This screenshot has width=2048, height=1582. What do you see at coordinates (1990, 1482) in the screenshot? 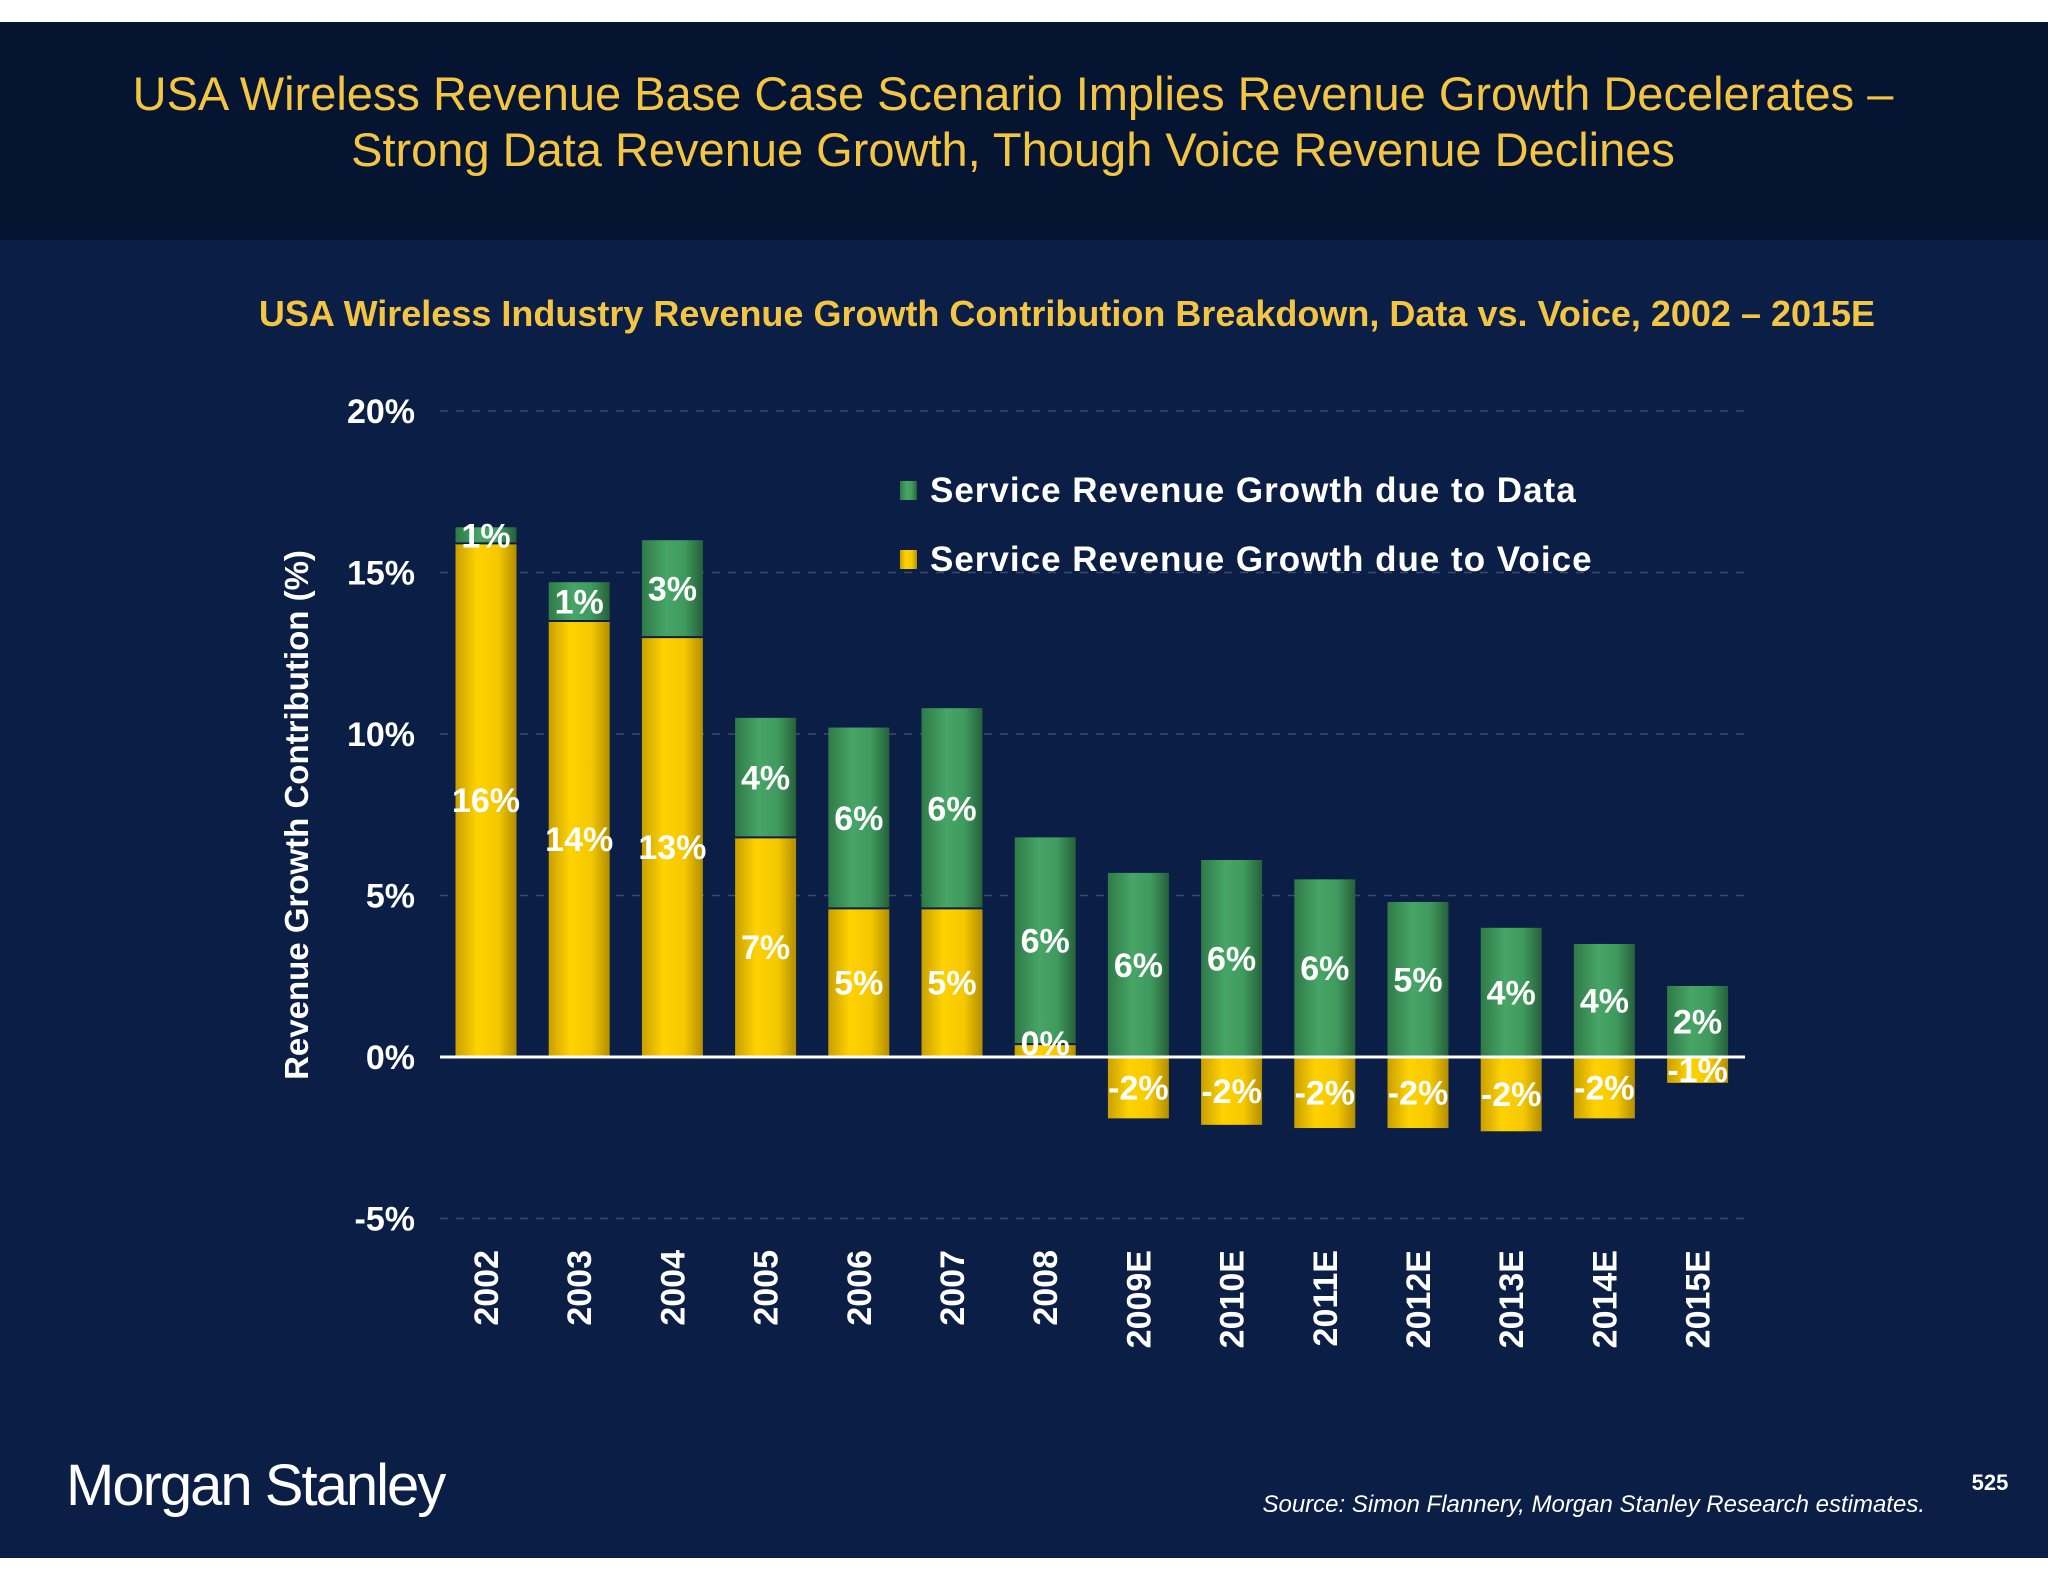
I see `page-number: 525` at bounding box center [1990, 1482].